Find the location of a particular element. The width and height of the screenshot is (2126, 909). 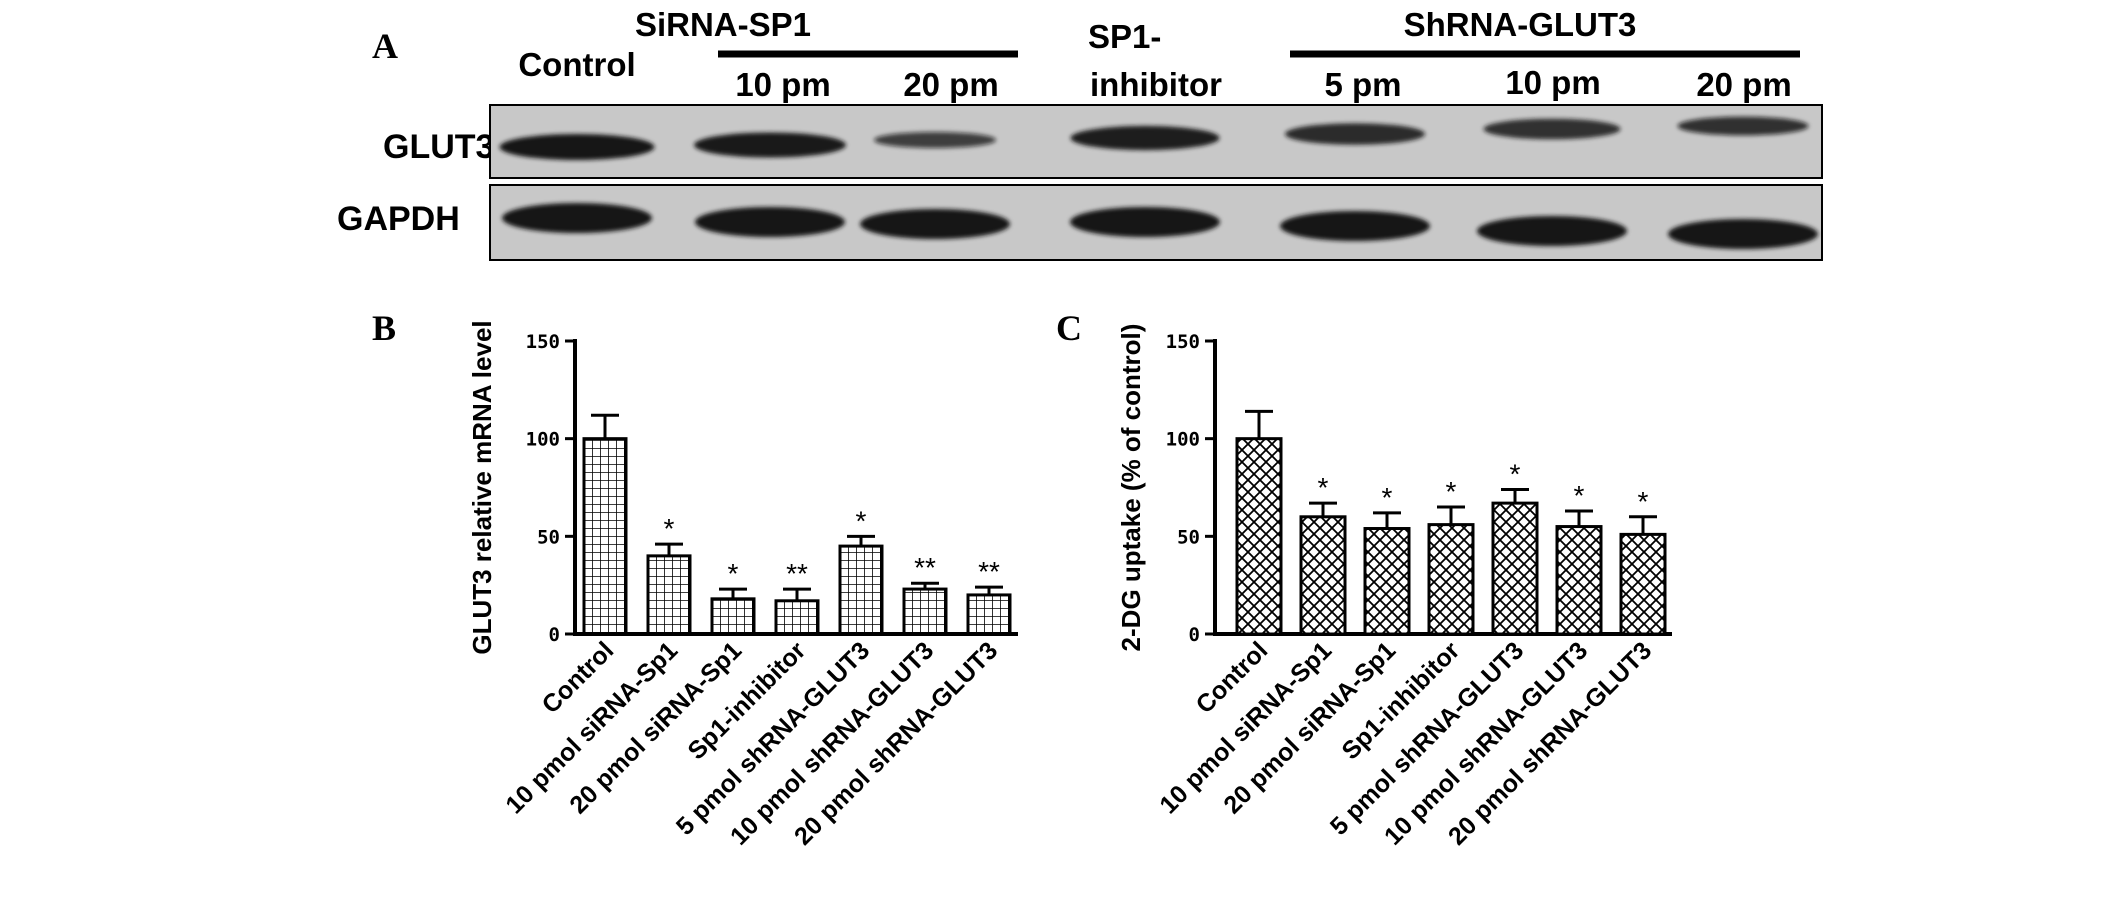

chart1-significance-6: * is located at coordinates (1643, 501).